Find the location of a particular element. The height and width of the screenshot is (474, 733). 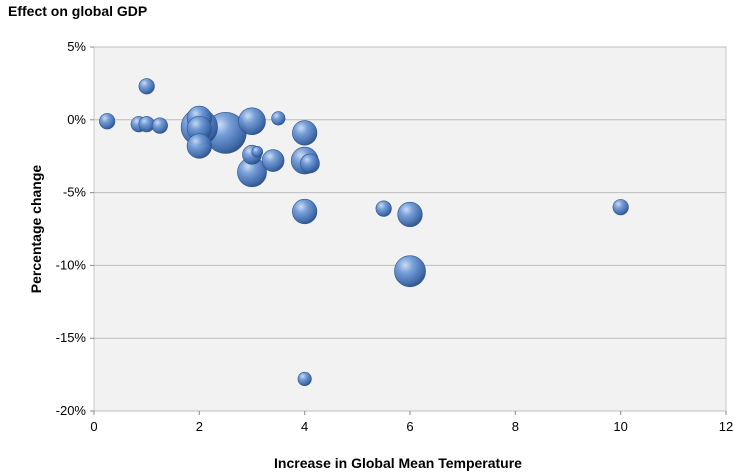

x-axis-title: Increase in Global Mean Temperature is located at coordinates (398, 463).